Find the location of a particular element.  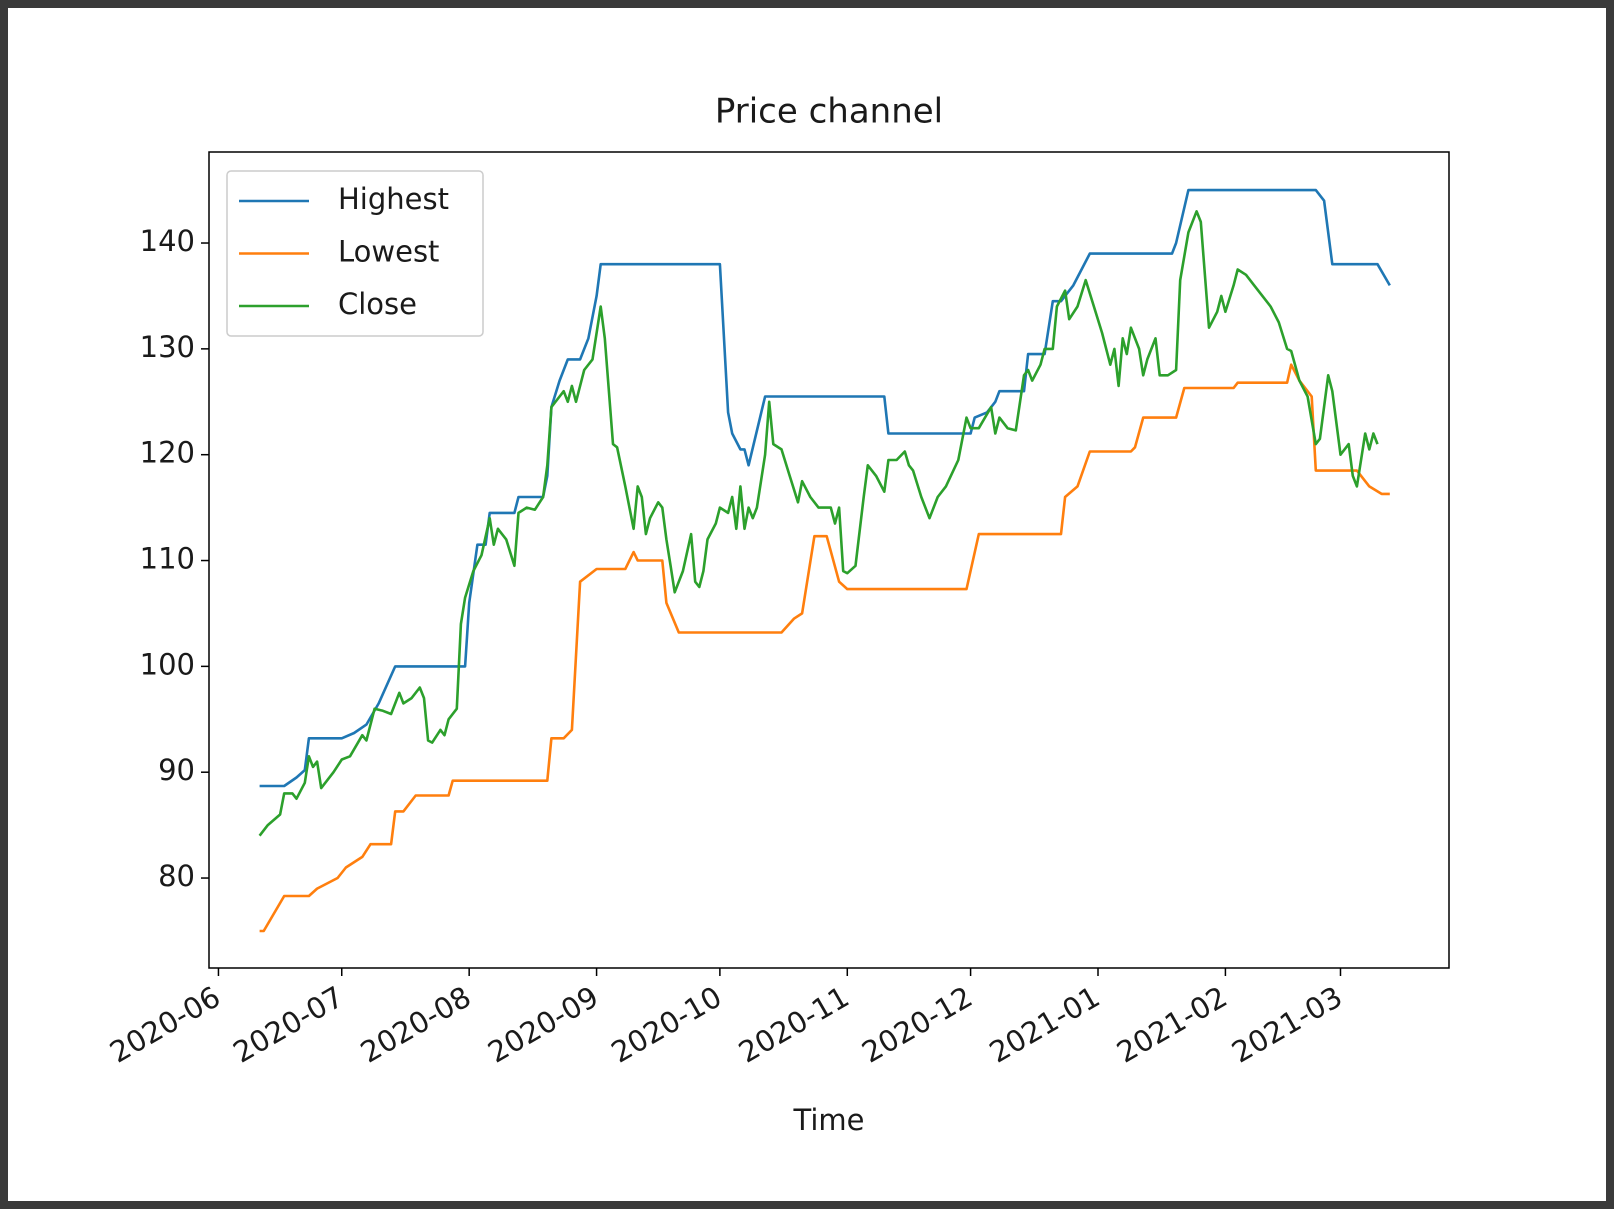

x-axis-label: Time is located at coordinates (829, 1120).